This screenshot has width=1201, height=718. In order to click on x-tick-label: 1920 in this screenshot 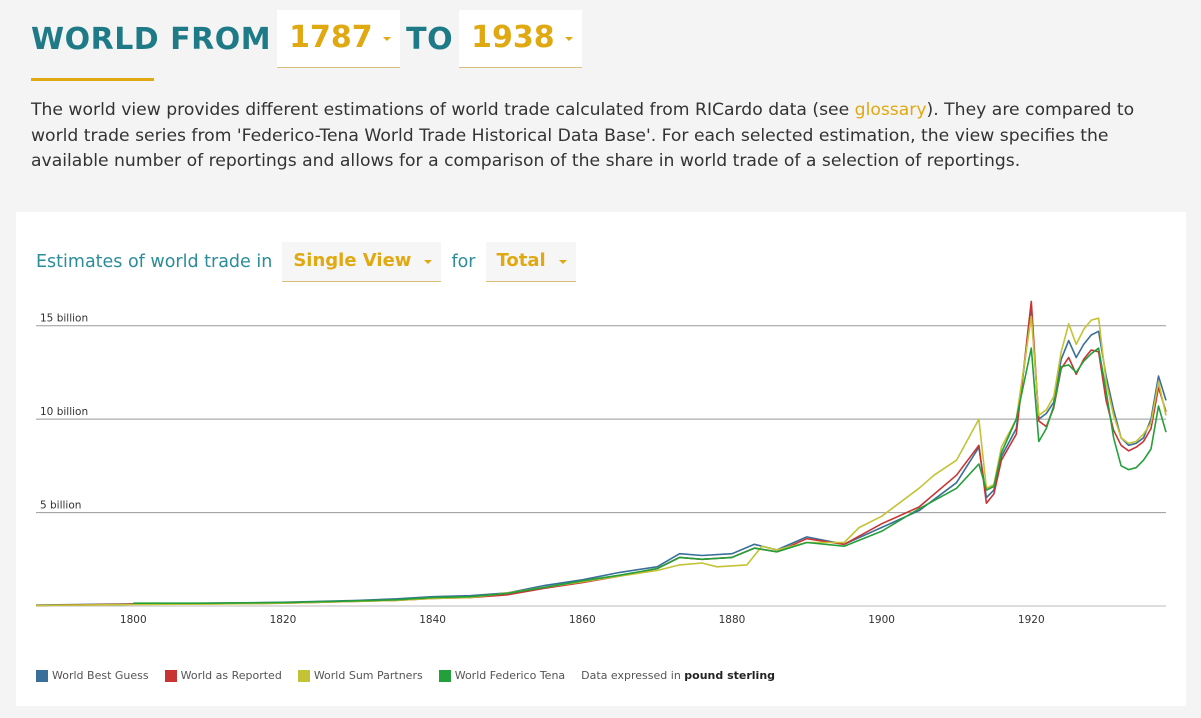, I will do `click(1031, 620)`.